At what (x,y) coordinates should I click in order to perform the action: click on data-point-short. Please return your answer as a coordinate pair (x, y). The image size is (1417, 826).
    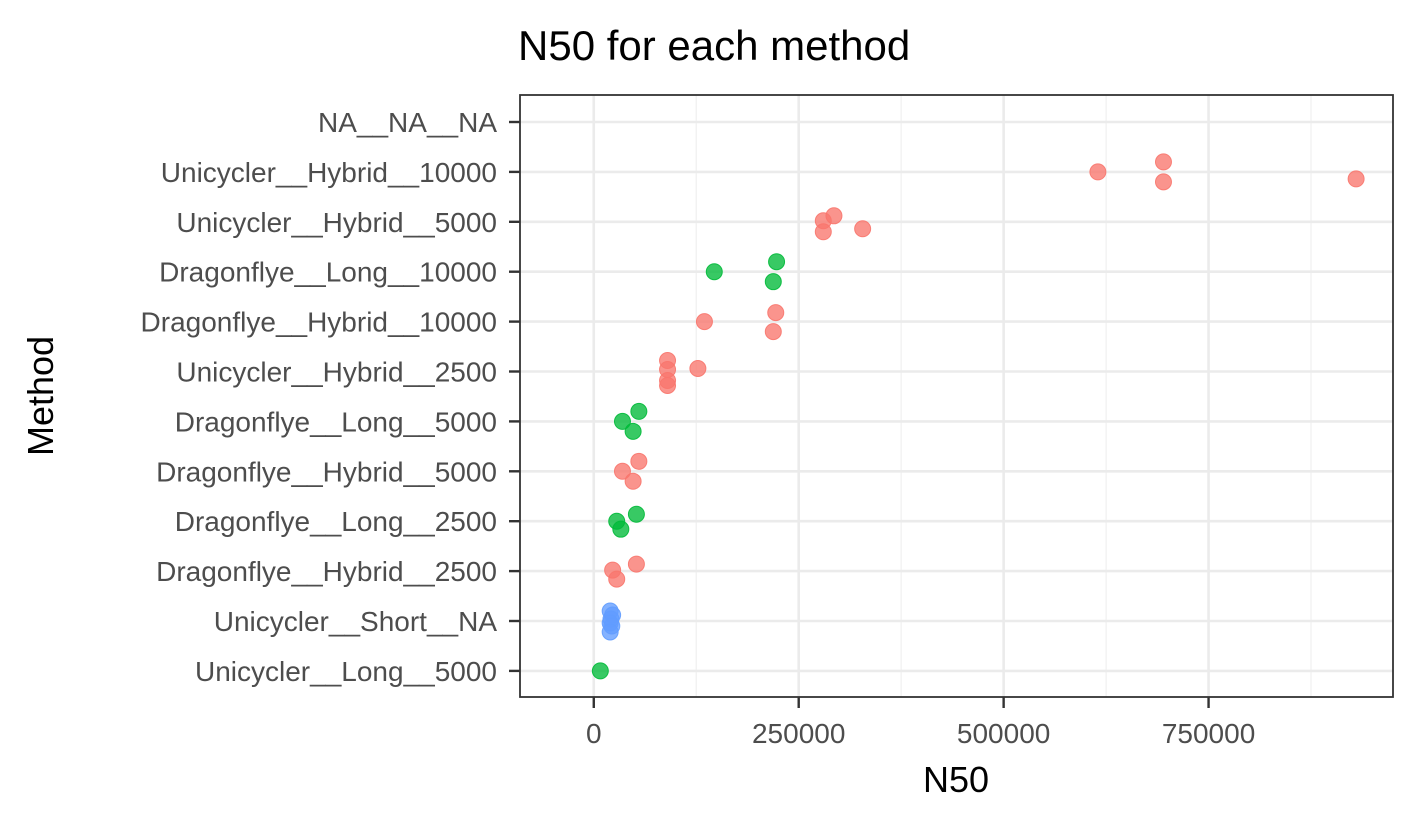
    Looking at the image, I should click on (610, 632).